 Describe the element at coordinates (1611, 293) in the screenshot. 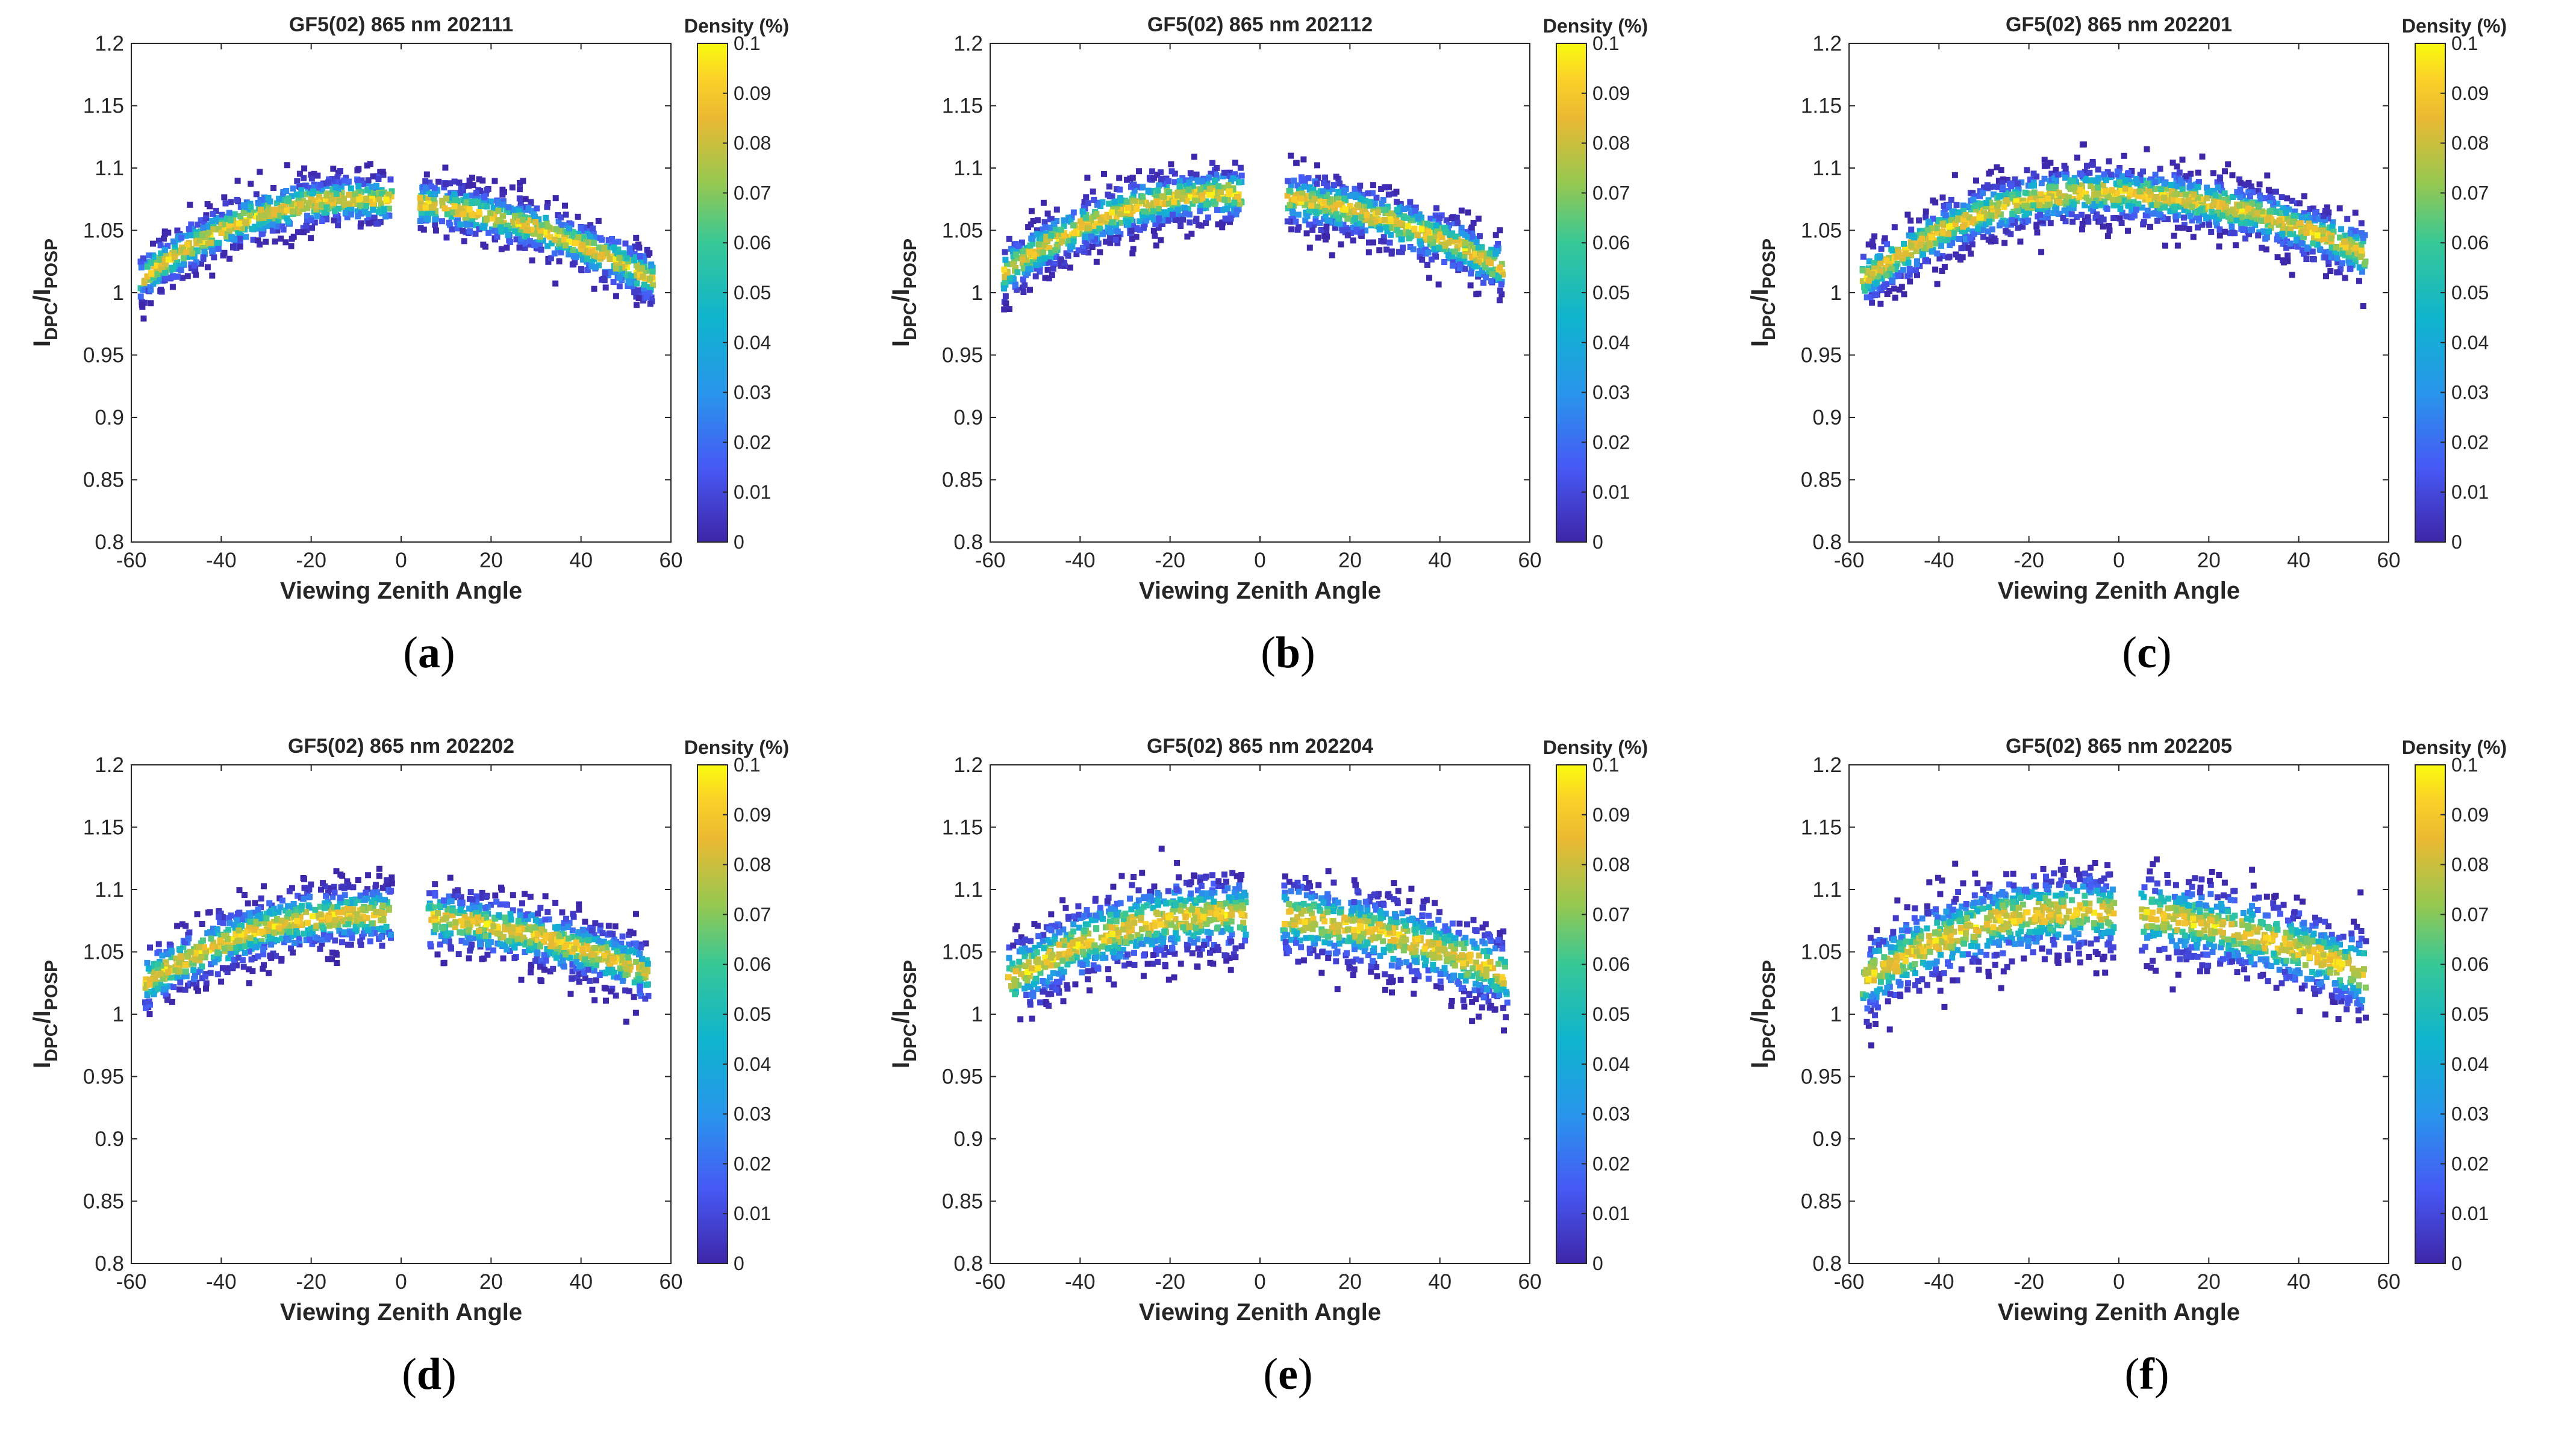

I see `colorbar-tick-label: 0.05` at that location.